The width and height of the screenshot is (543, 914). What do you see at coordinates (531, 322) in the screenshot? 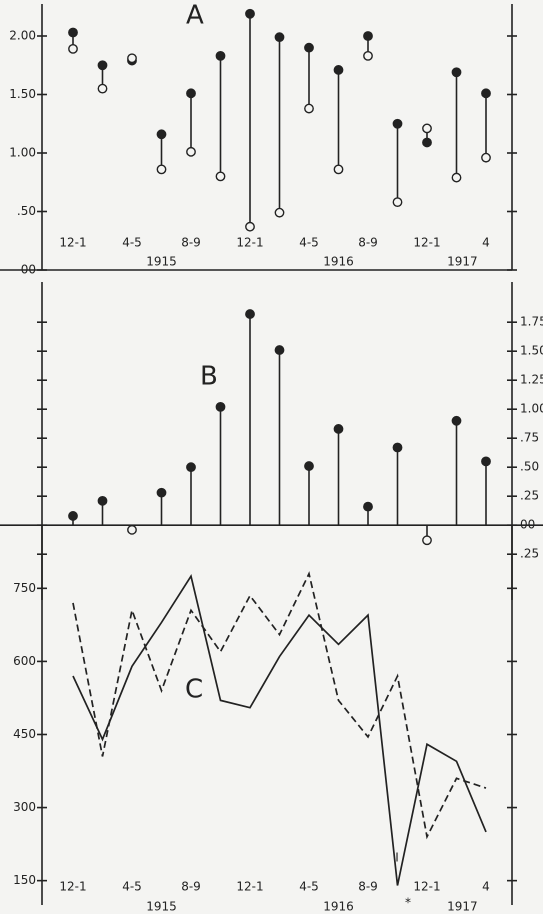
I see `y-tick-label: 1.75` at bounding box center [531, 322].